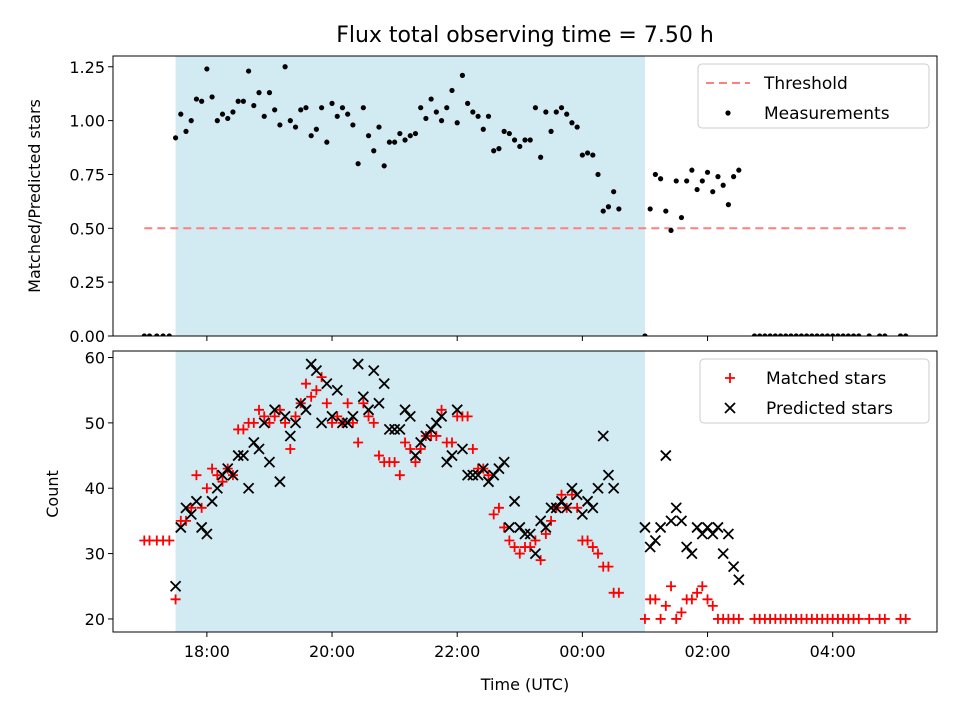 The height and width of the screenshot is (724, 960). What do you see at coordinates (95, 358) in the screenshot?
I see `count-y-tick-label: 60` at bounding box center [95, 358].